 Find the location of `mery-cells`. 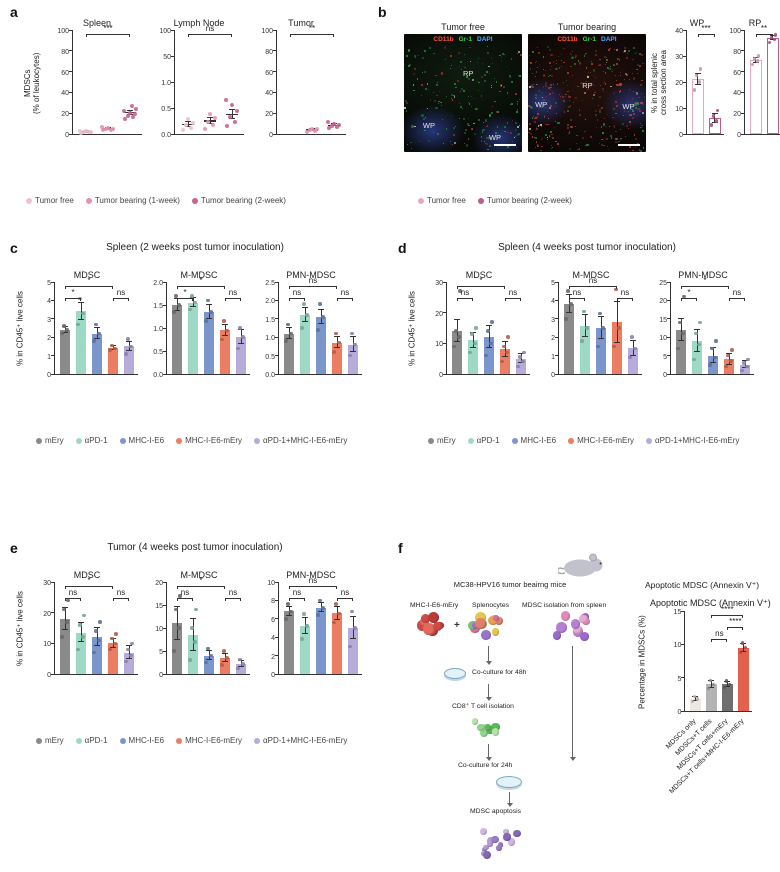

mery-cells is located at coordinates (433, 626).